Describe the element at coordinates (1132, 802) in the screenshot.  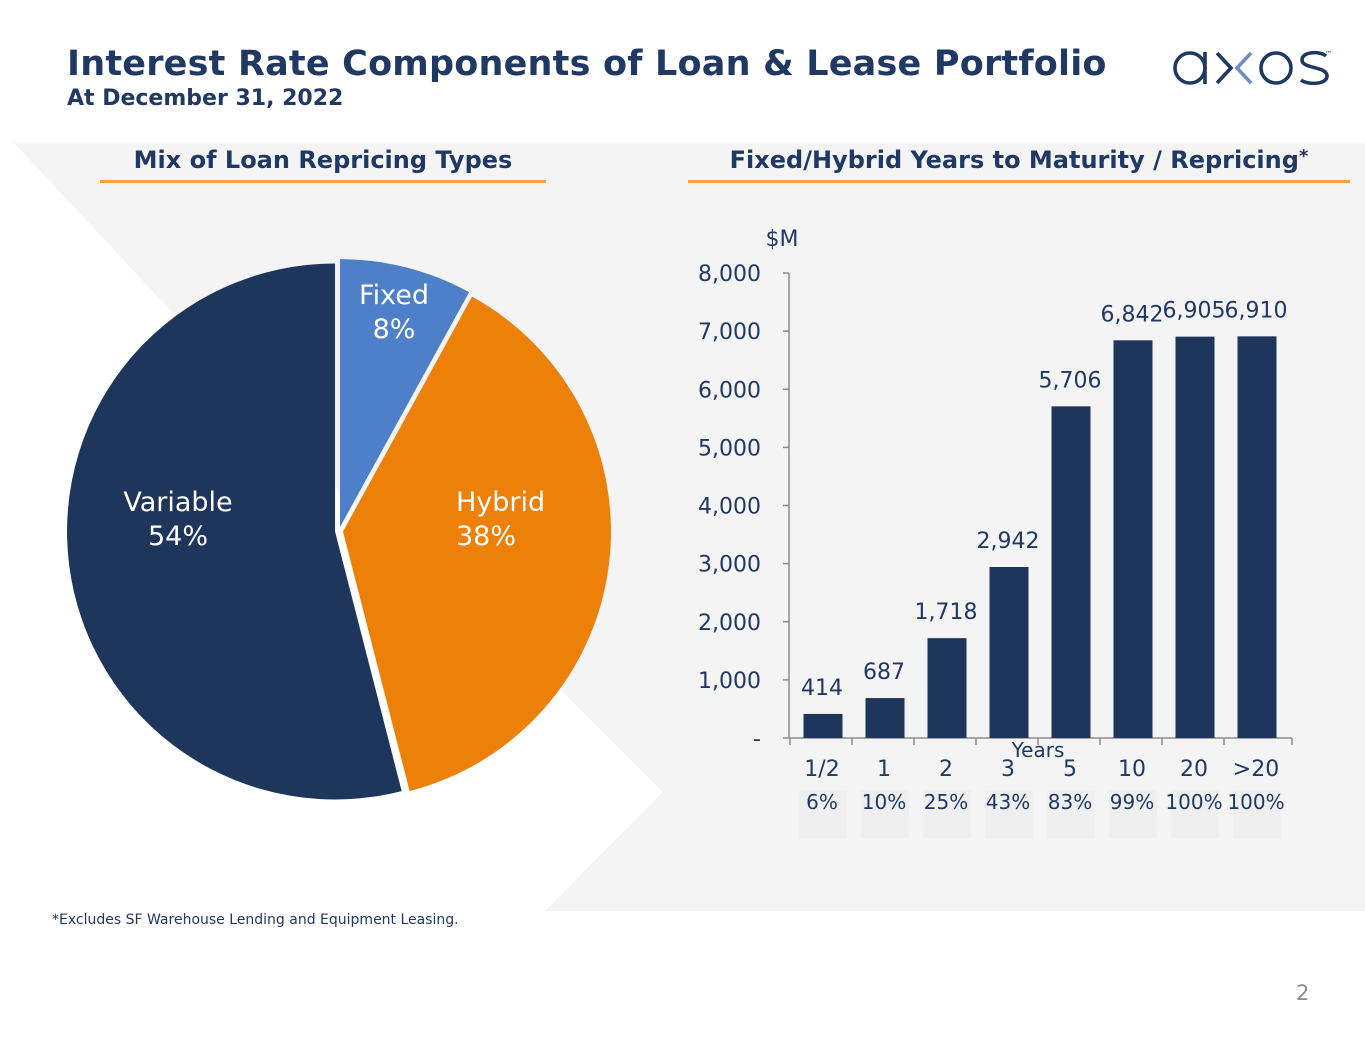
I see `cumulative-percent-label: 99%` at that location.